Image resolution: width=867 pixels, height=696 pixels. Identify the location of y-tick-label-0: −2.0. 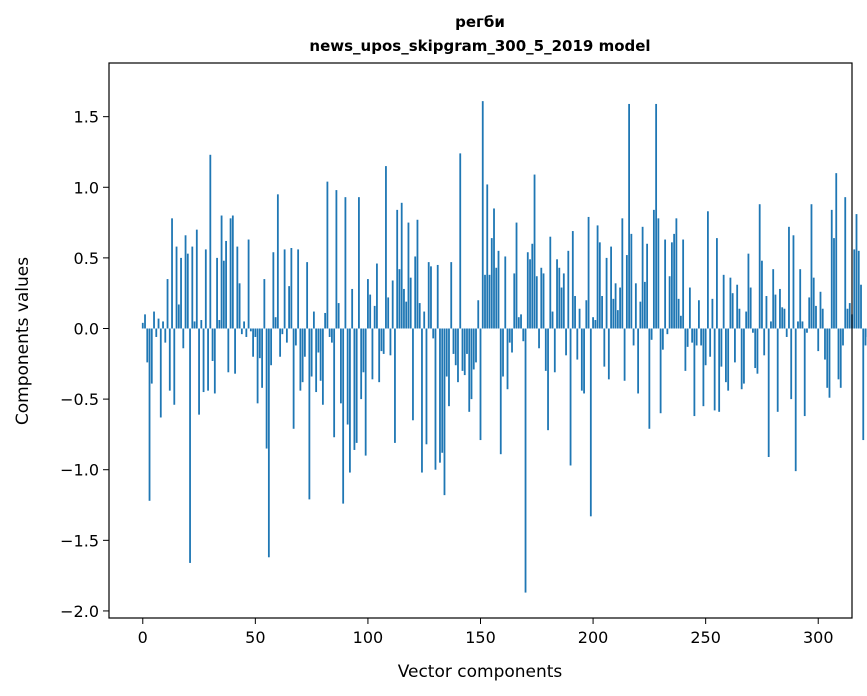
(79, 611).